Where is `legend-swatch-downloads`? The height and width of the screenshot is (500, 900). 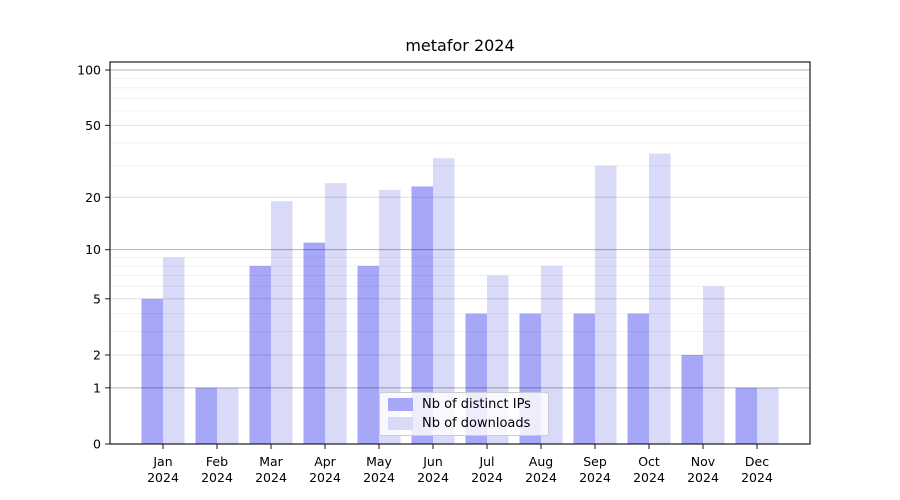 legend-swatch-downloads is located at coordinates (400, 423).